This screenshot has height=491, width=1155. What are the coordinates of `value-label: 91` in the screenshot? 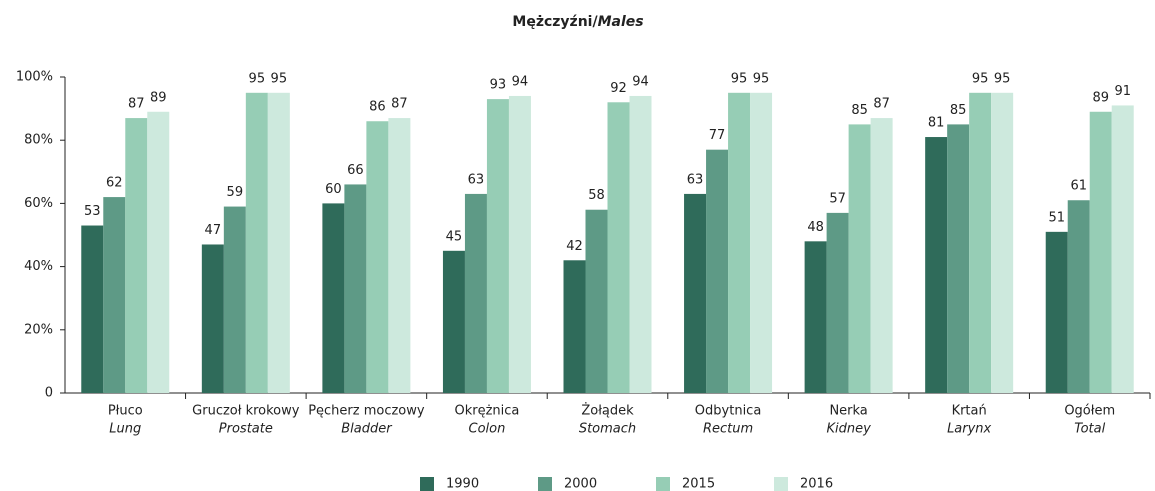 It's located at (1122, 91).